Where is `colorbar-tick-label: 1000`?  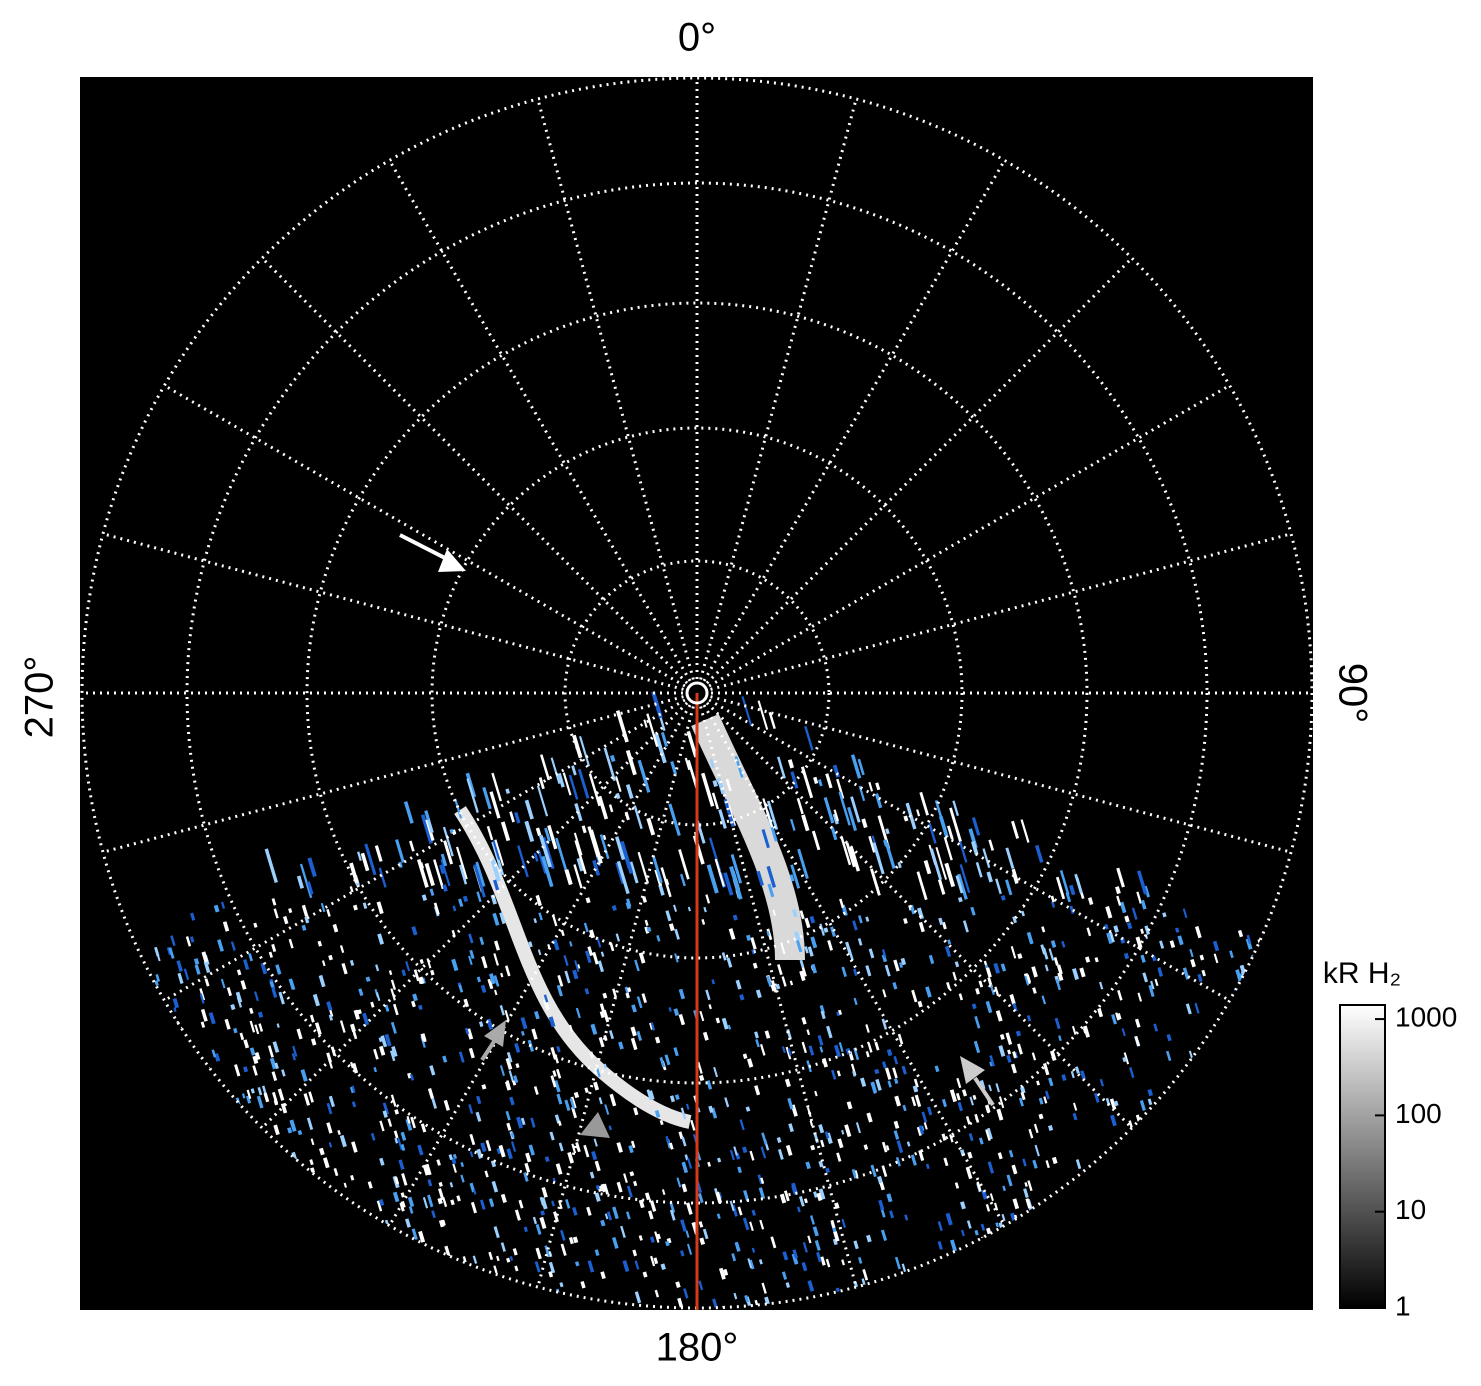
colorbar-tick-label: 1000 is located at coordinates (1426, 1016).